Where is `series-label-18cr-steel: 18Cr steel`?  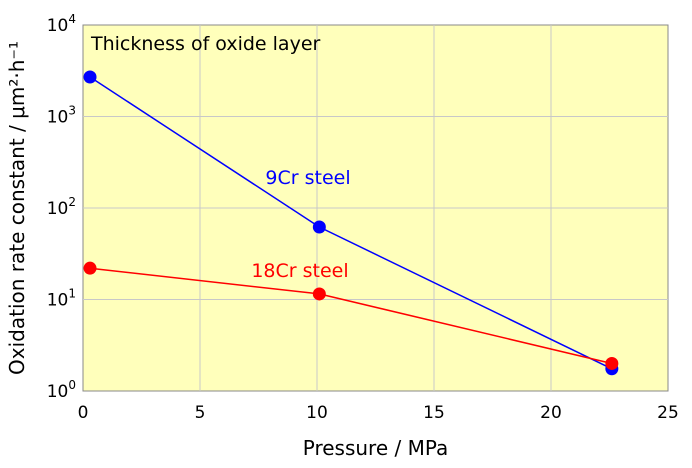 series-label-18cr-steel: 18Cr steel is located at coordinates (299, 271).